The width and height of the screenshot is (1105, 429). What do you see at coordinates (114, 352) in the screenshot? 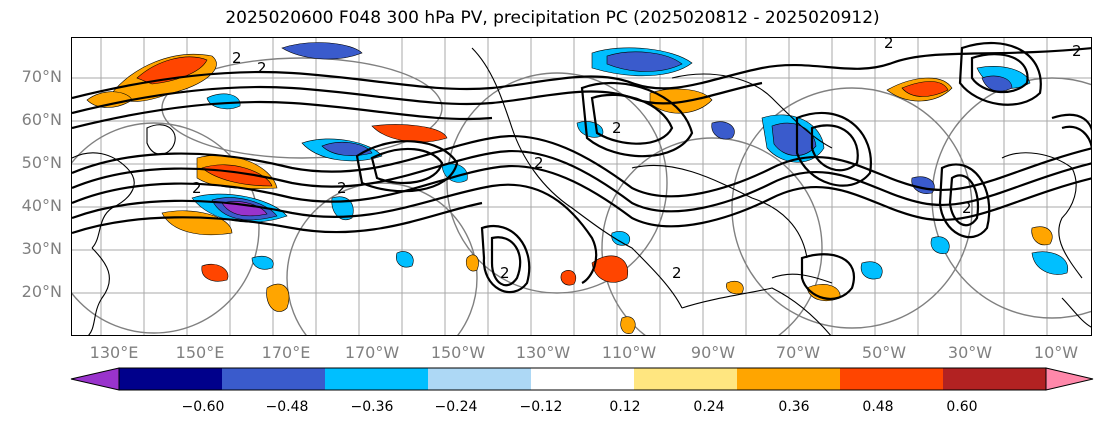
I see `lon-tick-label: 130°E` at bounding box center [114, 352].